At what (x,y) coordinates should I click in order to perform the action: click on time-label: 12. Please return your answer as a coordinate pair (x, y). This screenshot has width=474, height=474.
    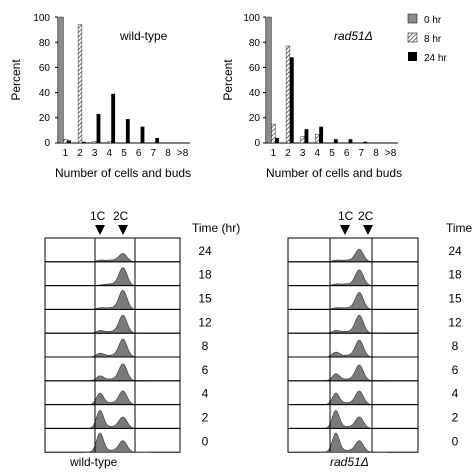
    Looking at the image, I should click on (205, 322).